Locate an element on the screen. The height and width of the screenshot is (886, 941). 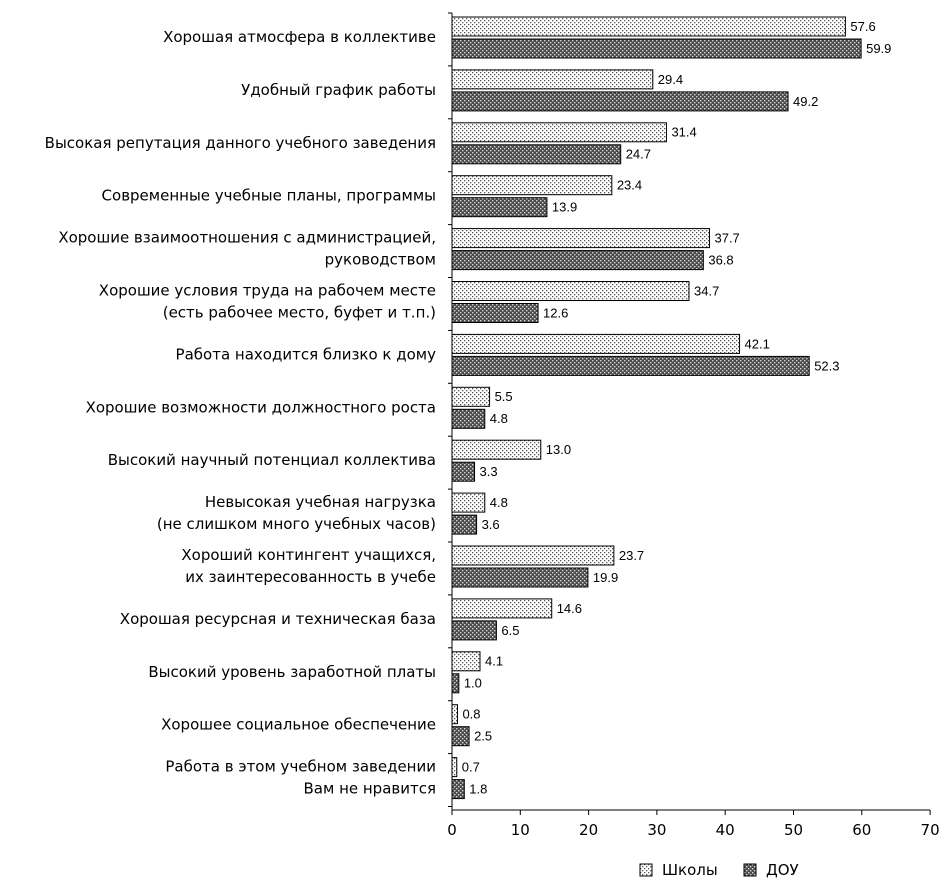
value-label: 3.6 is located at coordinates (491, 524).